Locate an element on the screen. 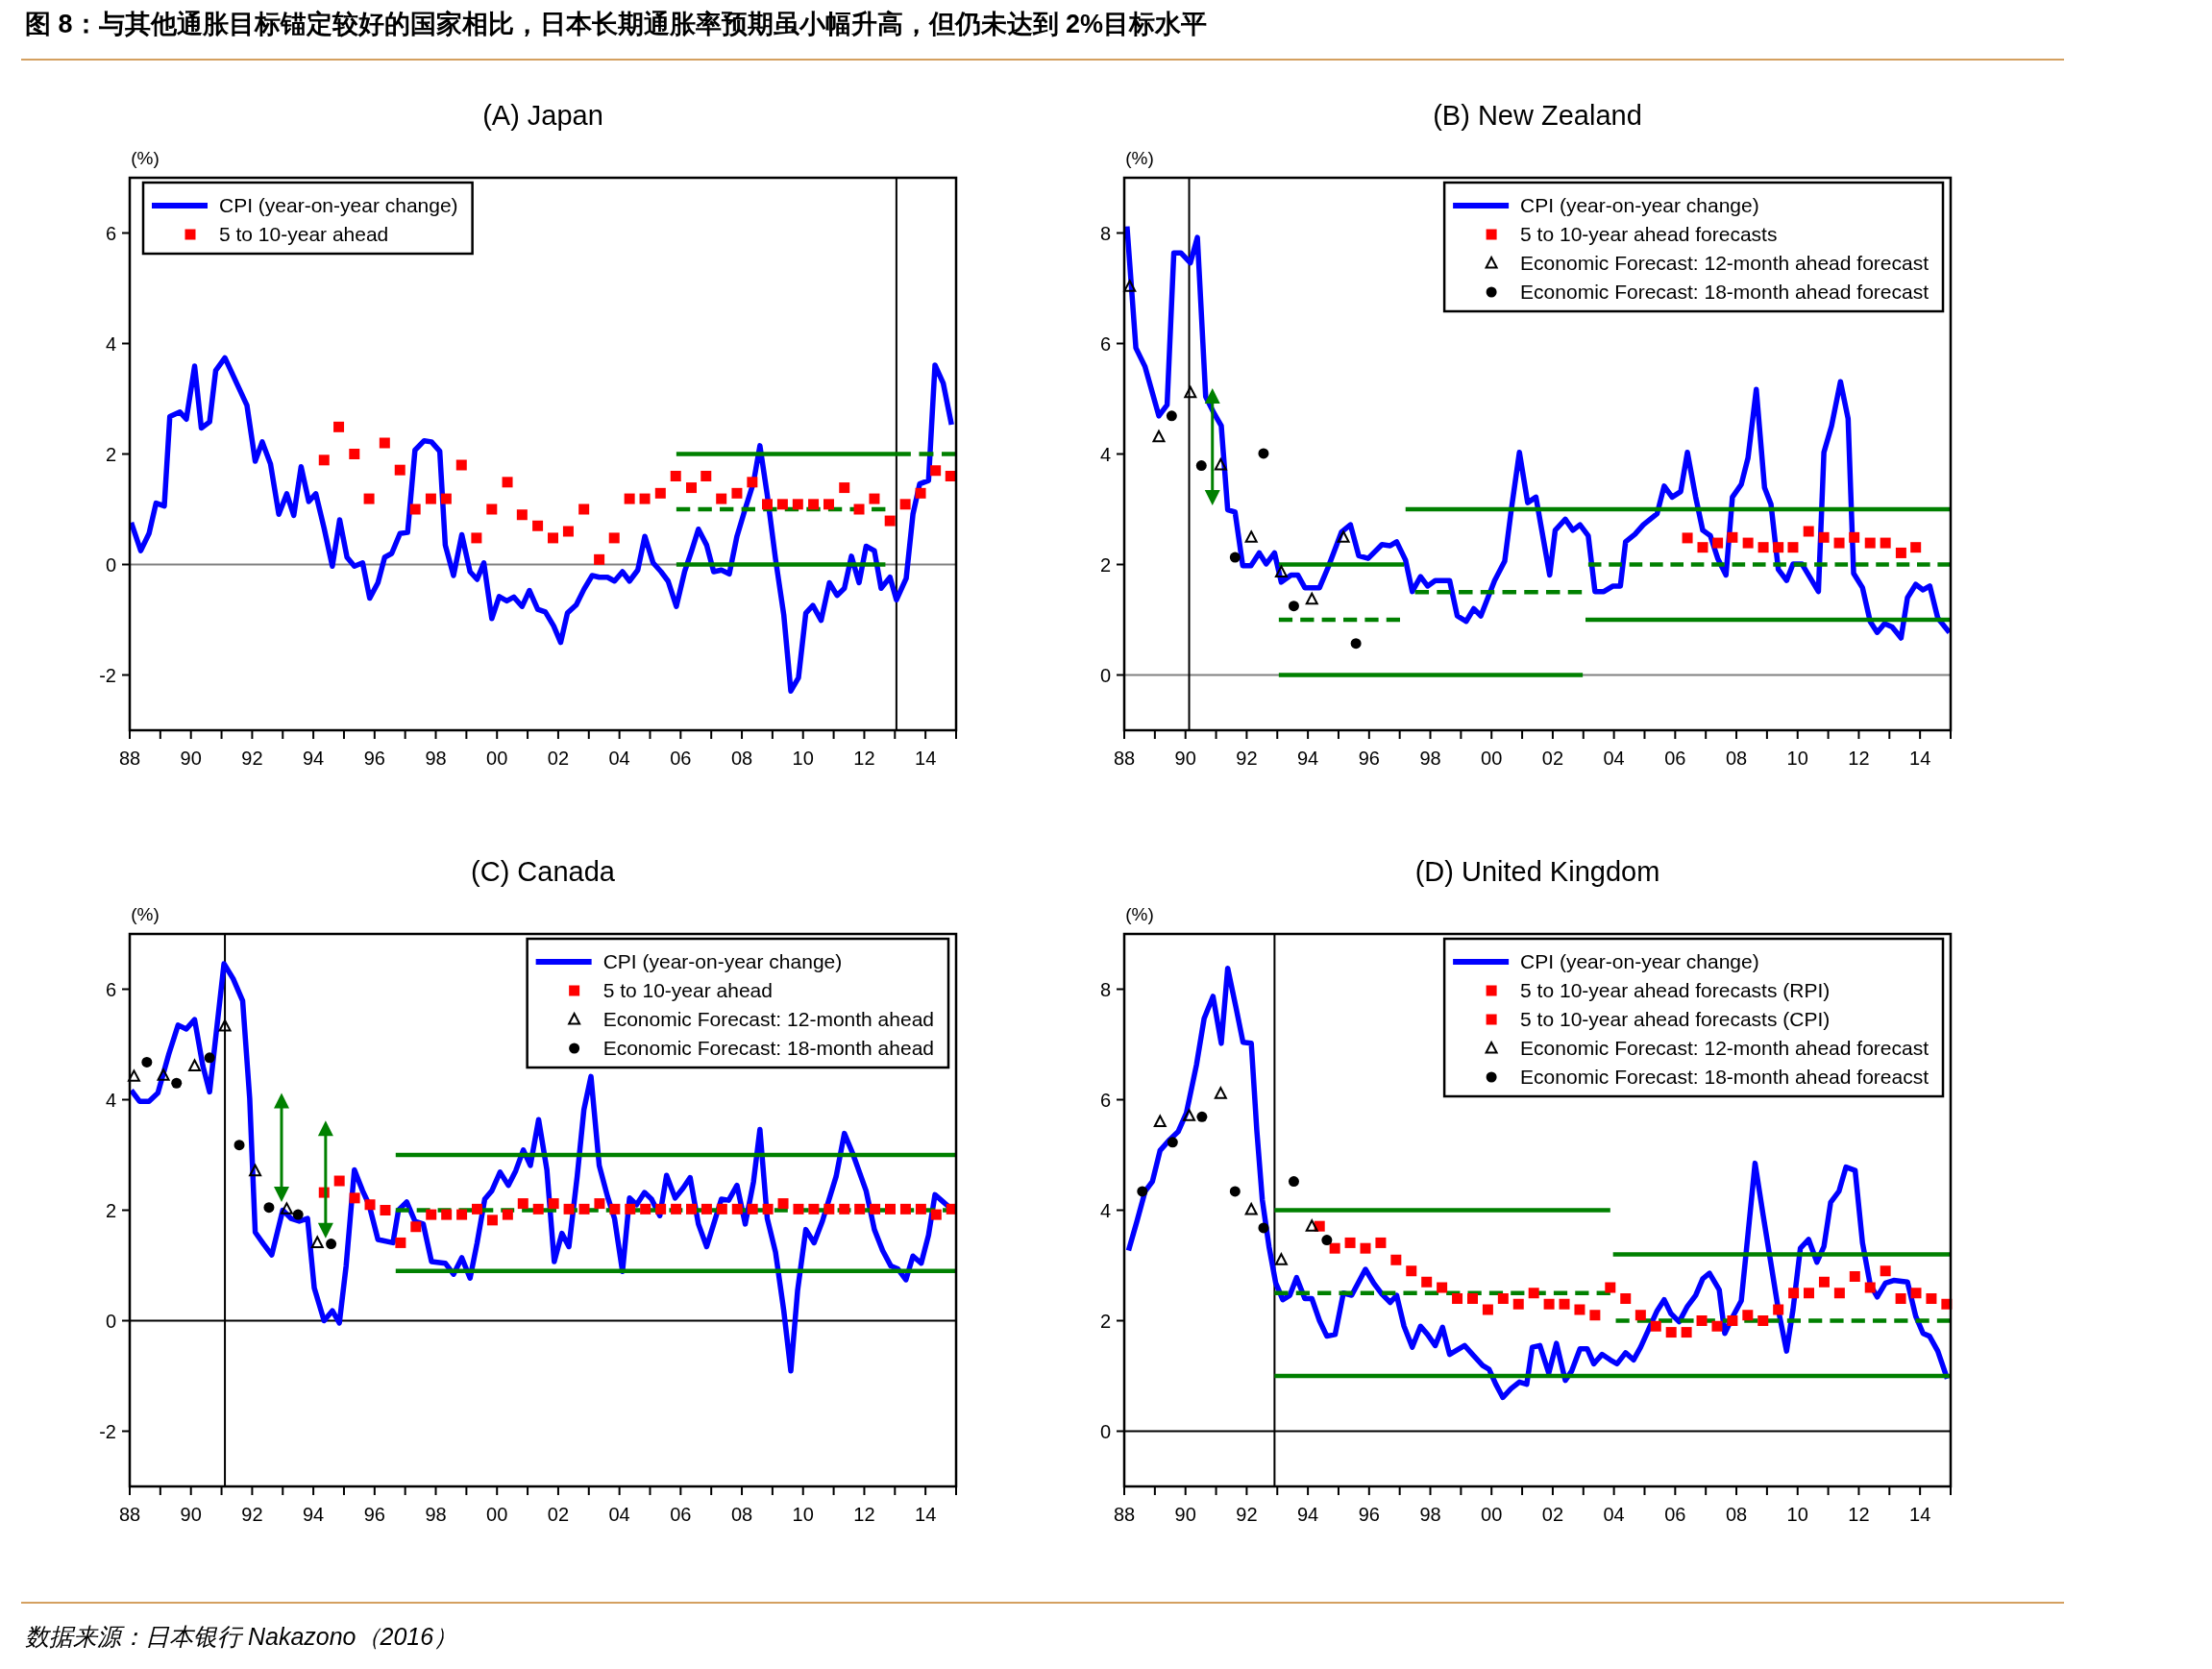  legend-label: Economic Forecast: 12-month ahead is located at coordinates (768, 1019).